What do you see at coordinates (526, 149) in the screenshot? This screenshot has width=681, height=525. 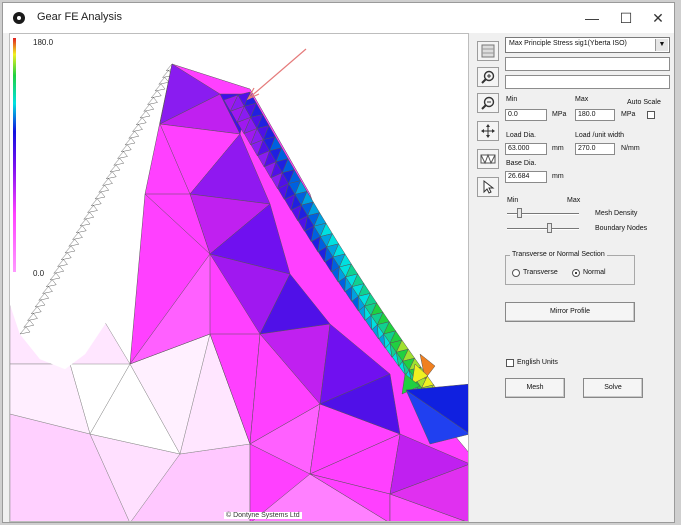 I see `load-dia-input: 63.000` at bounding box center [526, 149].